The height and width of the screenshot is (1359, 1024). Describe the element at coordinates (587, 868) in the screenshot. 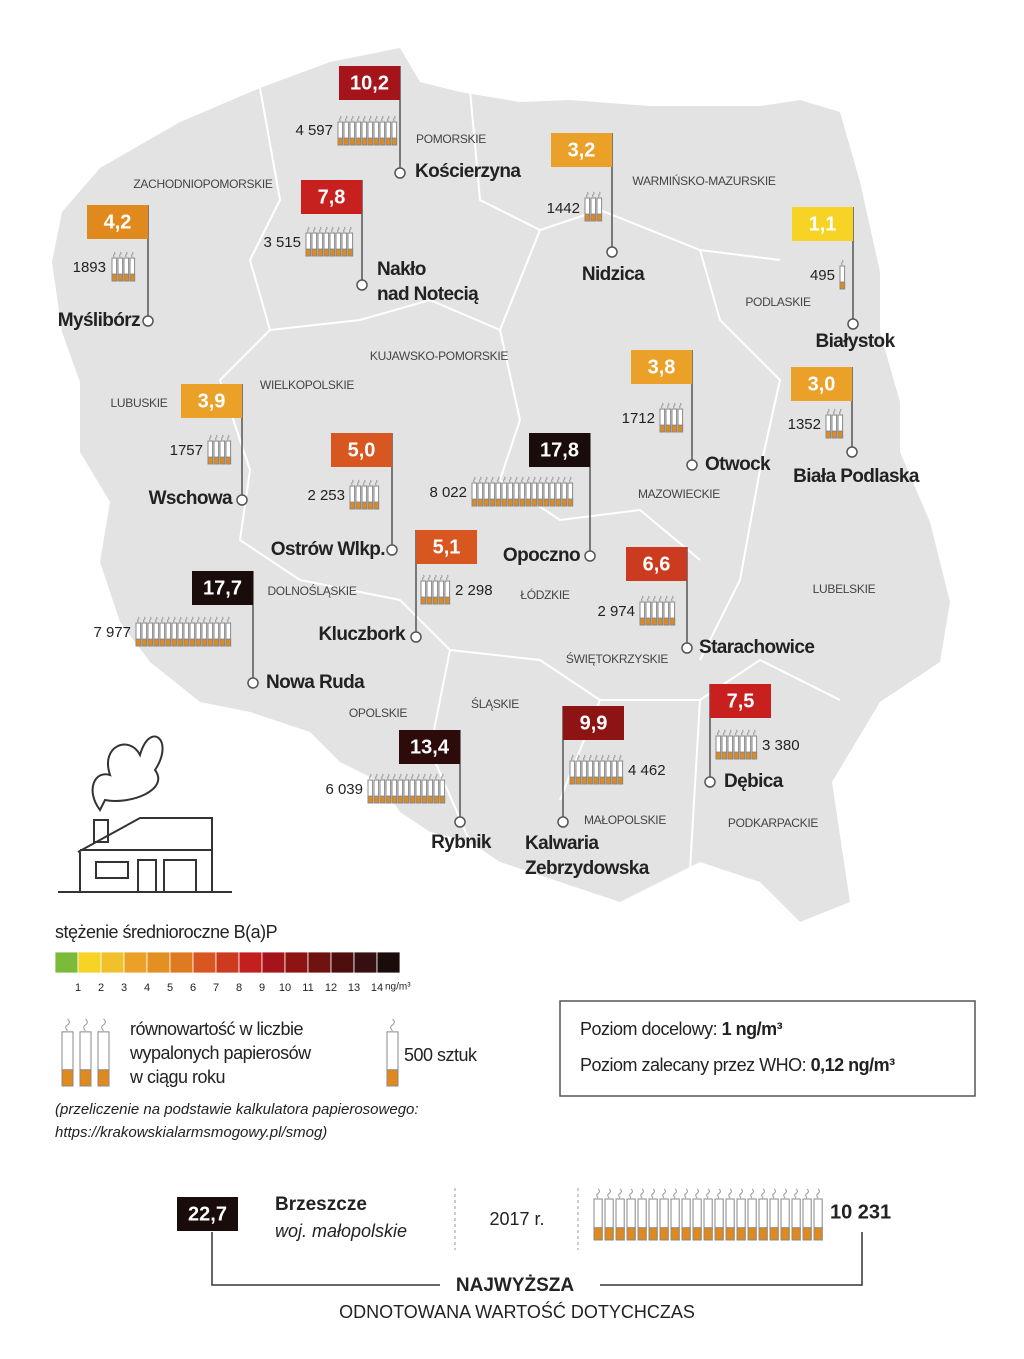

I see `city-name: Zebrzydowska` at that location.